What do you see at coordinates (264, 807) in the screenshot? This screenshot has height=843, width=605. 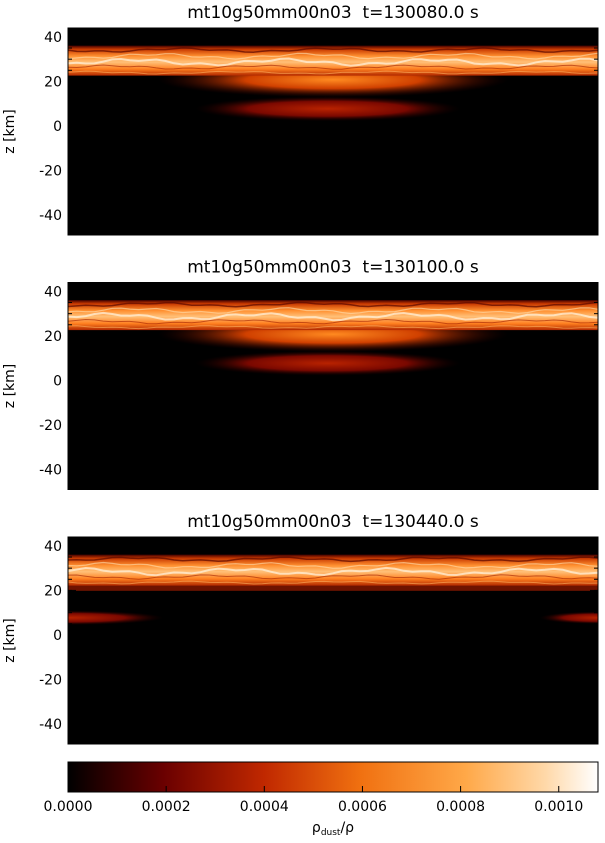 I see `colorbar-tick-label: 0.0004` at bounding box center [264, 807].